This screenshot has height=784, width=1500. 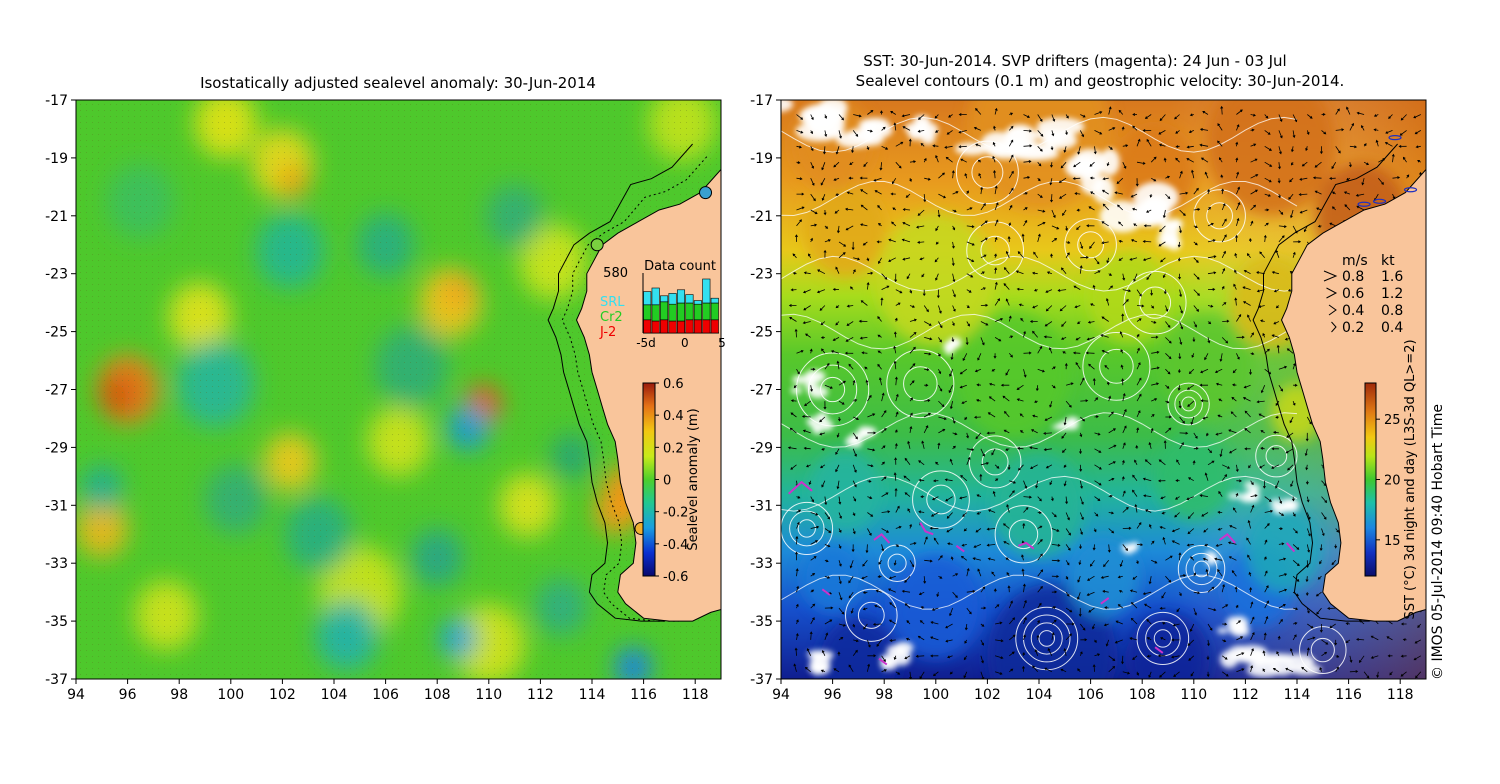 What do you see at coordinates (56, 448) in the screenshot?
I see `y-tick-label: -29` at bounding box center [56, 448].